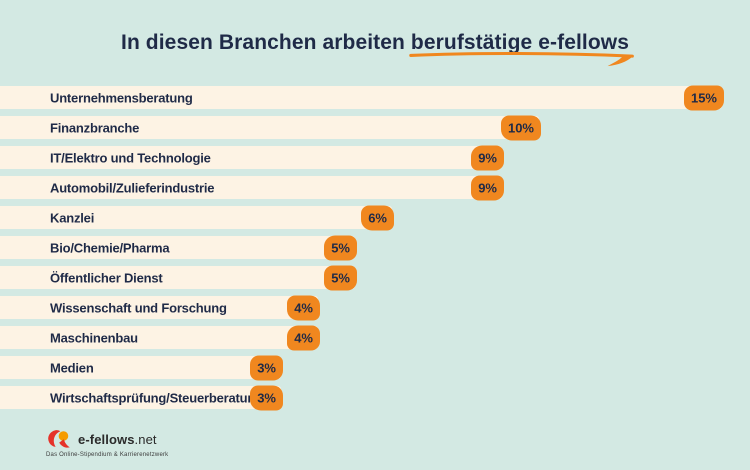 This screenshot has height=470, width=750. Describe the element at coordinates (178, 247) in the screenshot. I see `bar-row: Bio/Chemie/Pharma 5%` at that location.